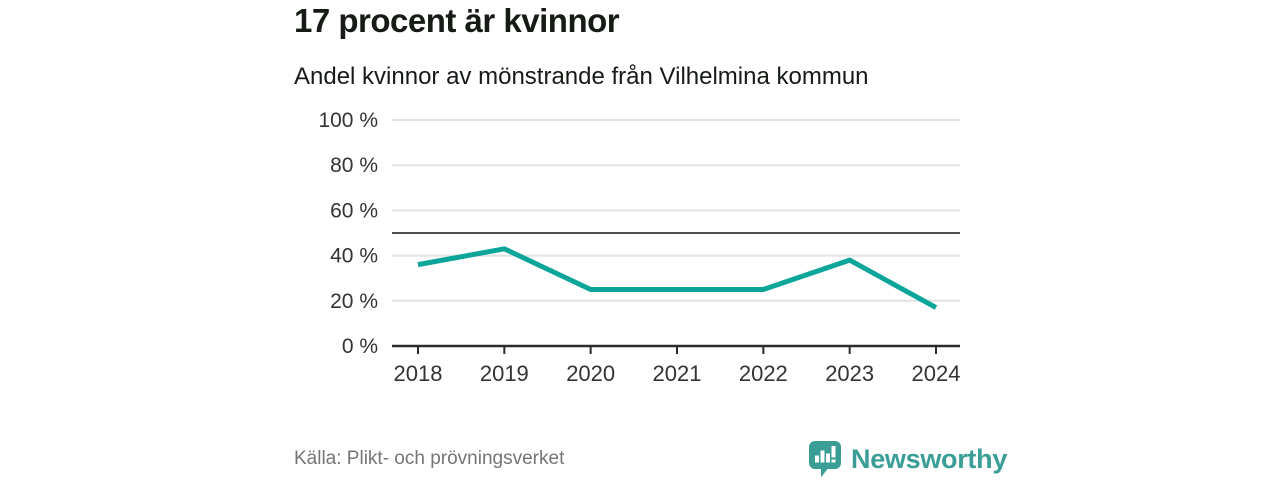 Image resolution: width=1280 pixels, height=480 pixels. Describe the element at coordinates (825, 459) in the screenshot. I see `newsworthy-logo-icon` at that location.